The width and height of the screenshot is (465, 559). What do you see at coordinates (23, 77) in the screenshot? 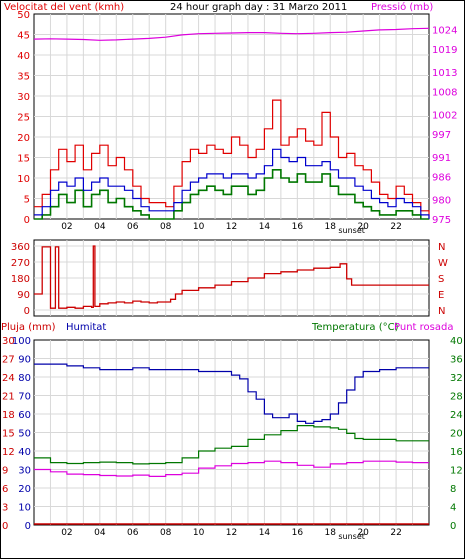
I see `wind-tick-label: 35` at bounding box center [23, 77].